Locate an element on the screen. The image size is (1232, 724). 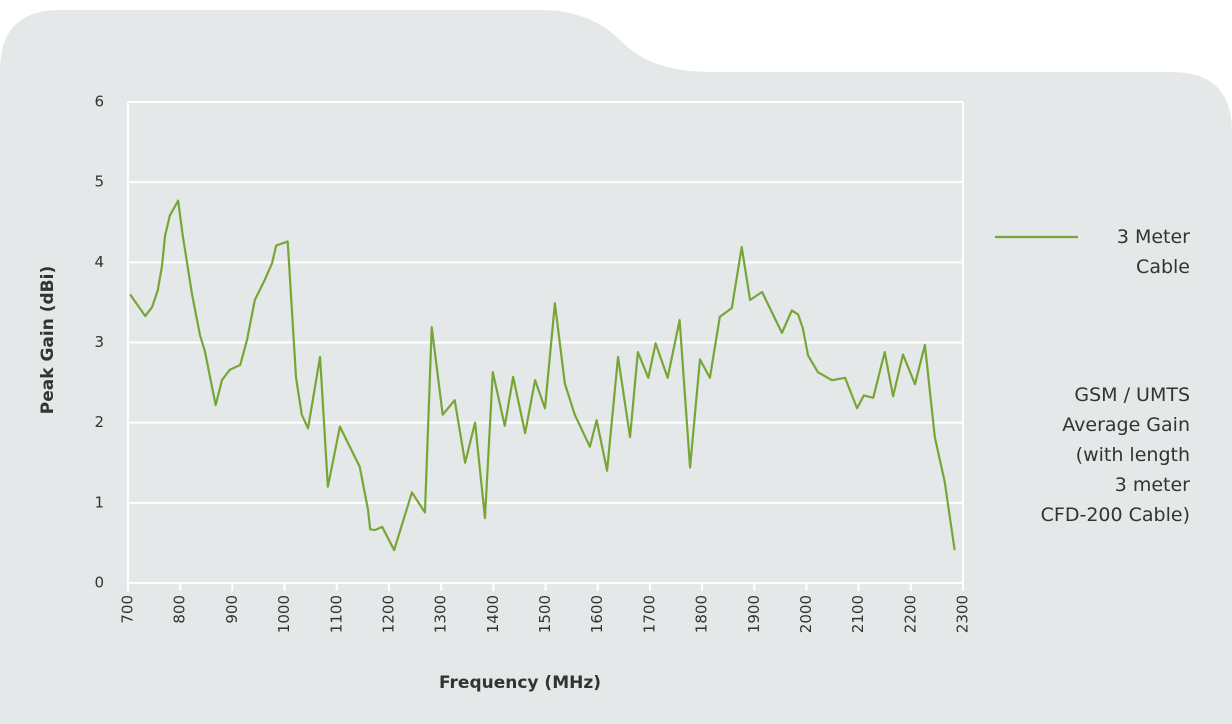
x-tick-label: 1200 is located at coordinates (388, 614).